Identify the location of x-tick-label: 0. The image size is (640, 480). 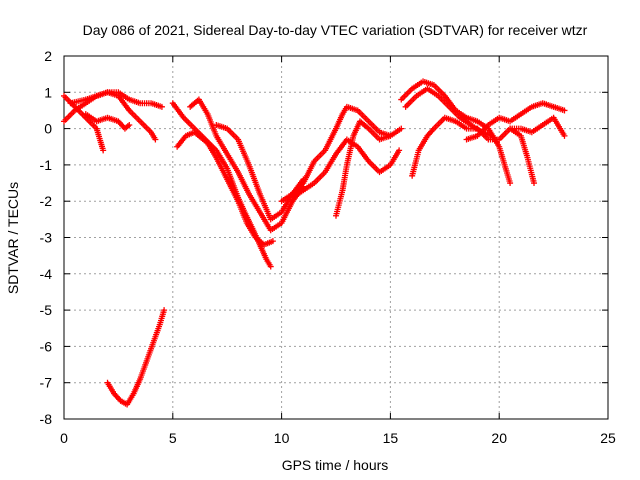
(64, 438).